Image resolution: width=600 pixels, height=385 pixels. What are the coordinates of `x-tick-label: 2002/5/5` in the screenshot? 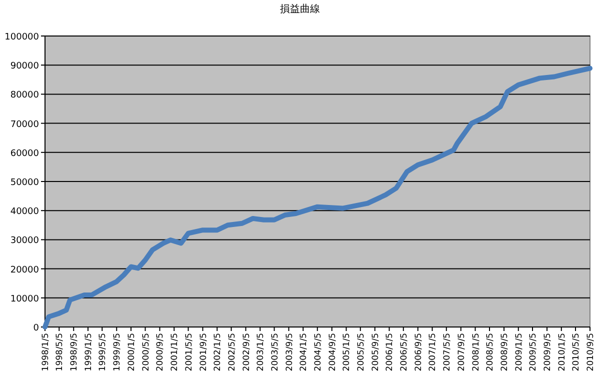 It's located at (232, 352).